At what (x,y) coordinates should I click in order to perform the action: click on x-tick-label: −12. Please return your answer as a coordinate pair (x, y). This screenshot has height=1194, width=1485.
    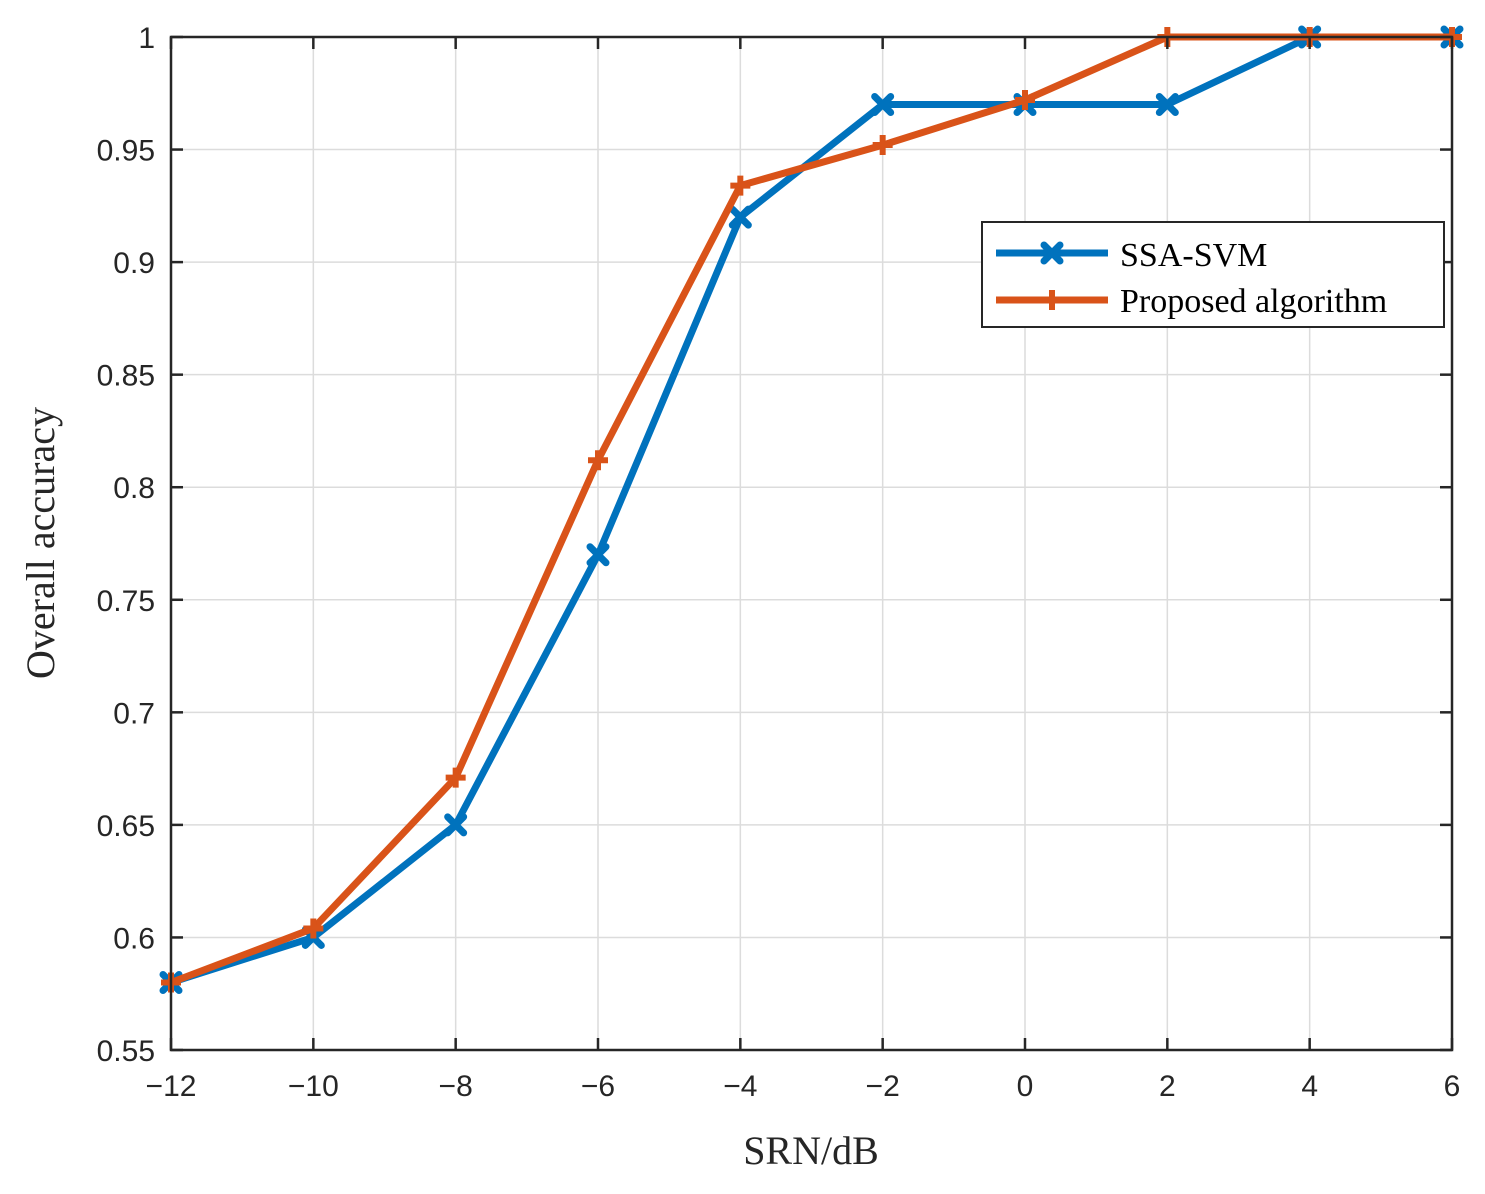
    Looking at the image, I should click on (171, 1086).